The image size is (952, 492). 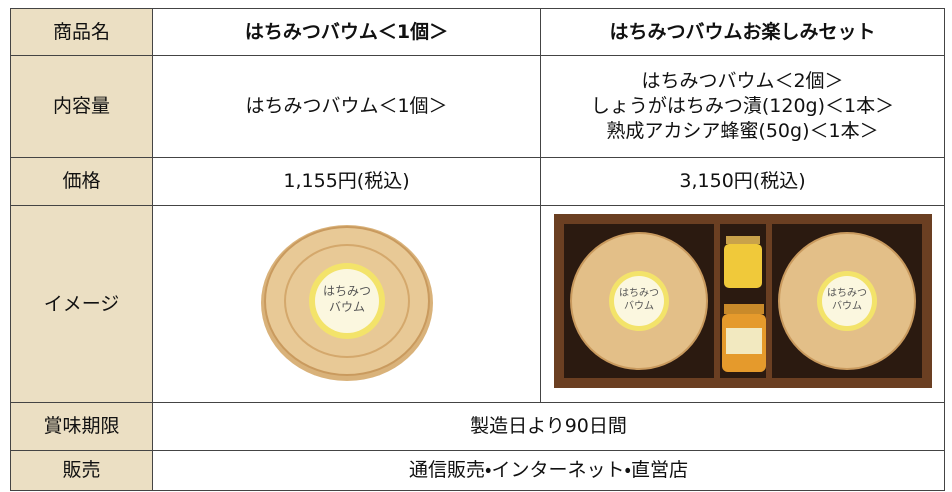 I want to click on cell: 製造日より90日間, so click(x=548, y=426).